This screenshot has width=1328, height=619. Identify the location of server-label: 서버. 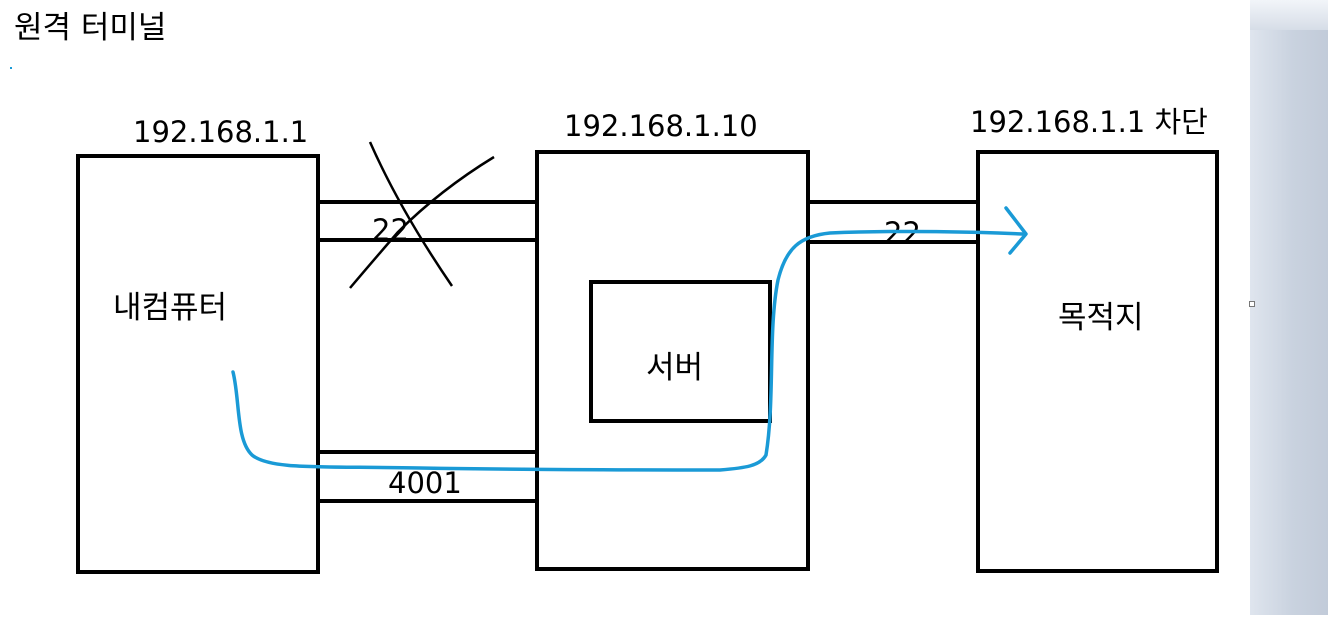
(674, 368).